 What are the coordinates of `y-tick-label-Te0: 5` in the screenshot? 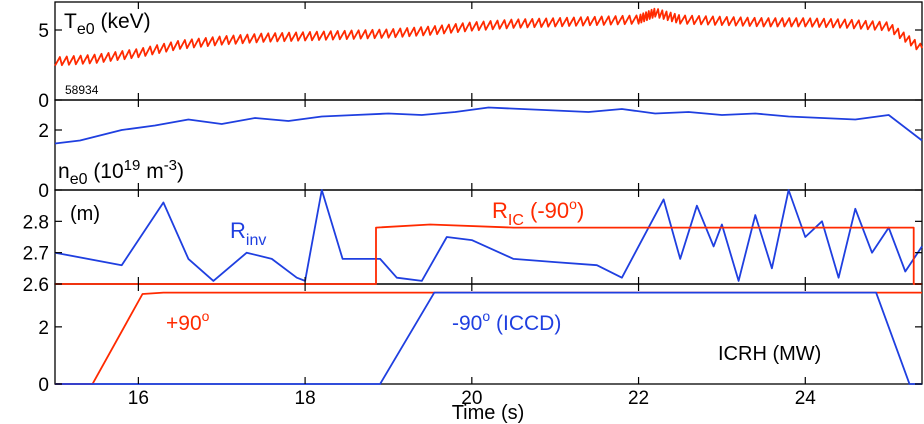 It's located at (43, 31).